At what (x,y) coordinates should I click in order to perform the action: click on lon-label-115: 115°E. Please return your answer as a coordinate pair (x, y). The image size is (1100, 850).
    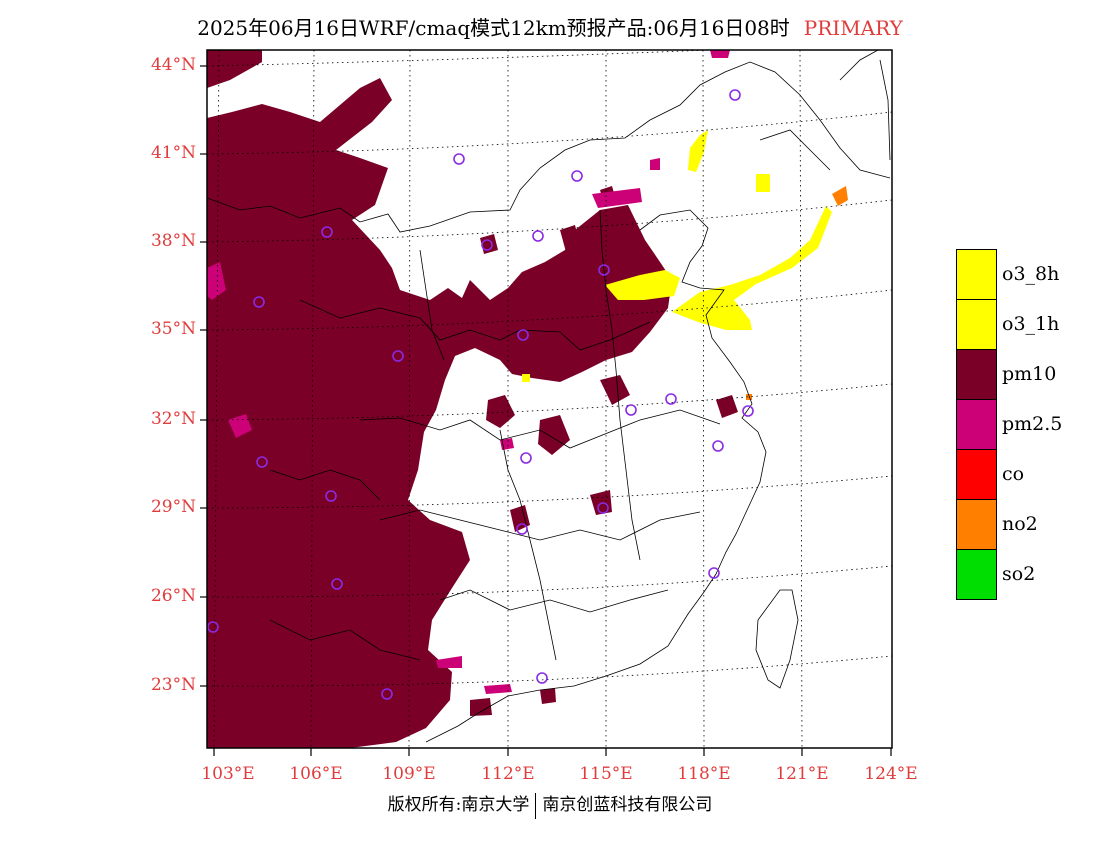
    Looking at the image, I should click on (606, 774).